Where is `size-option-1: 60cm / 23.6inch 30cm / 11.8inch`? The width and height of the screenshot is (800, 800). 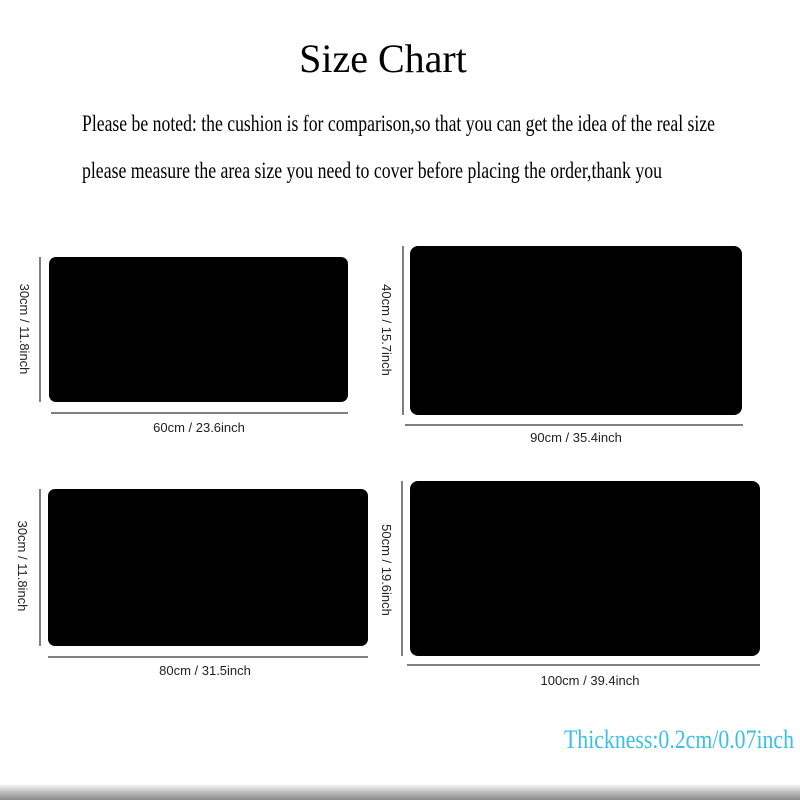
size-option-1: 60cm / 23.6inch 30cm / 11.8inch is located at coordinates (182, 346).